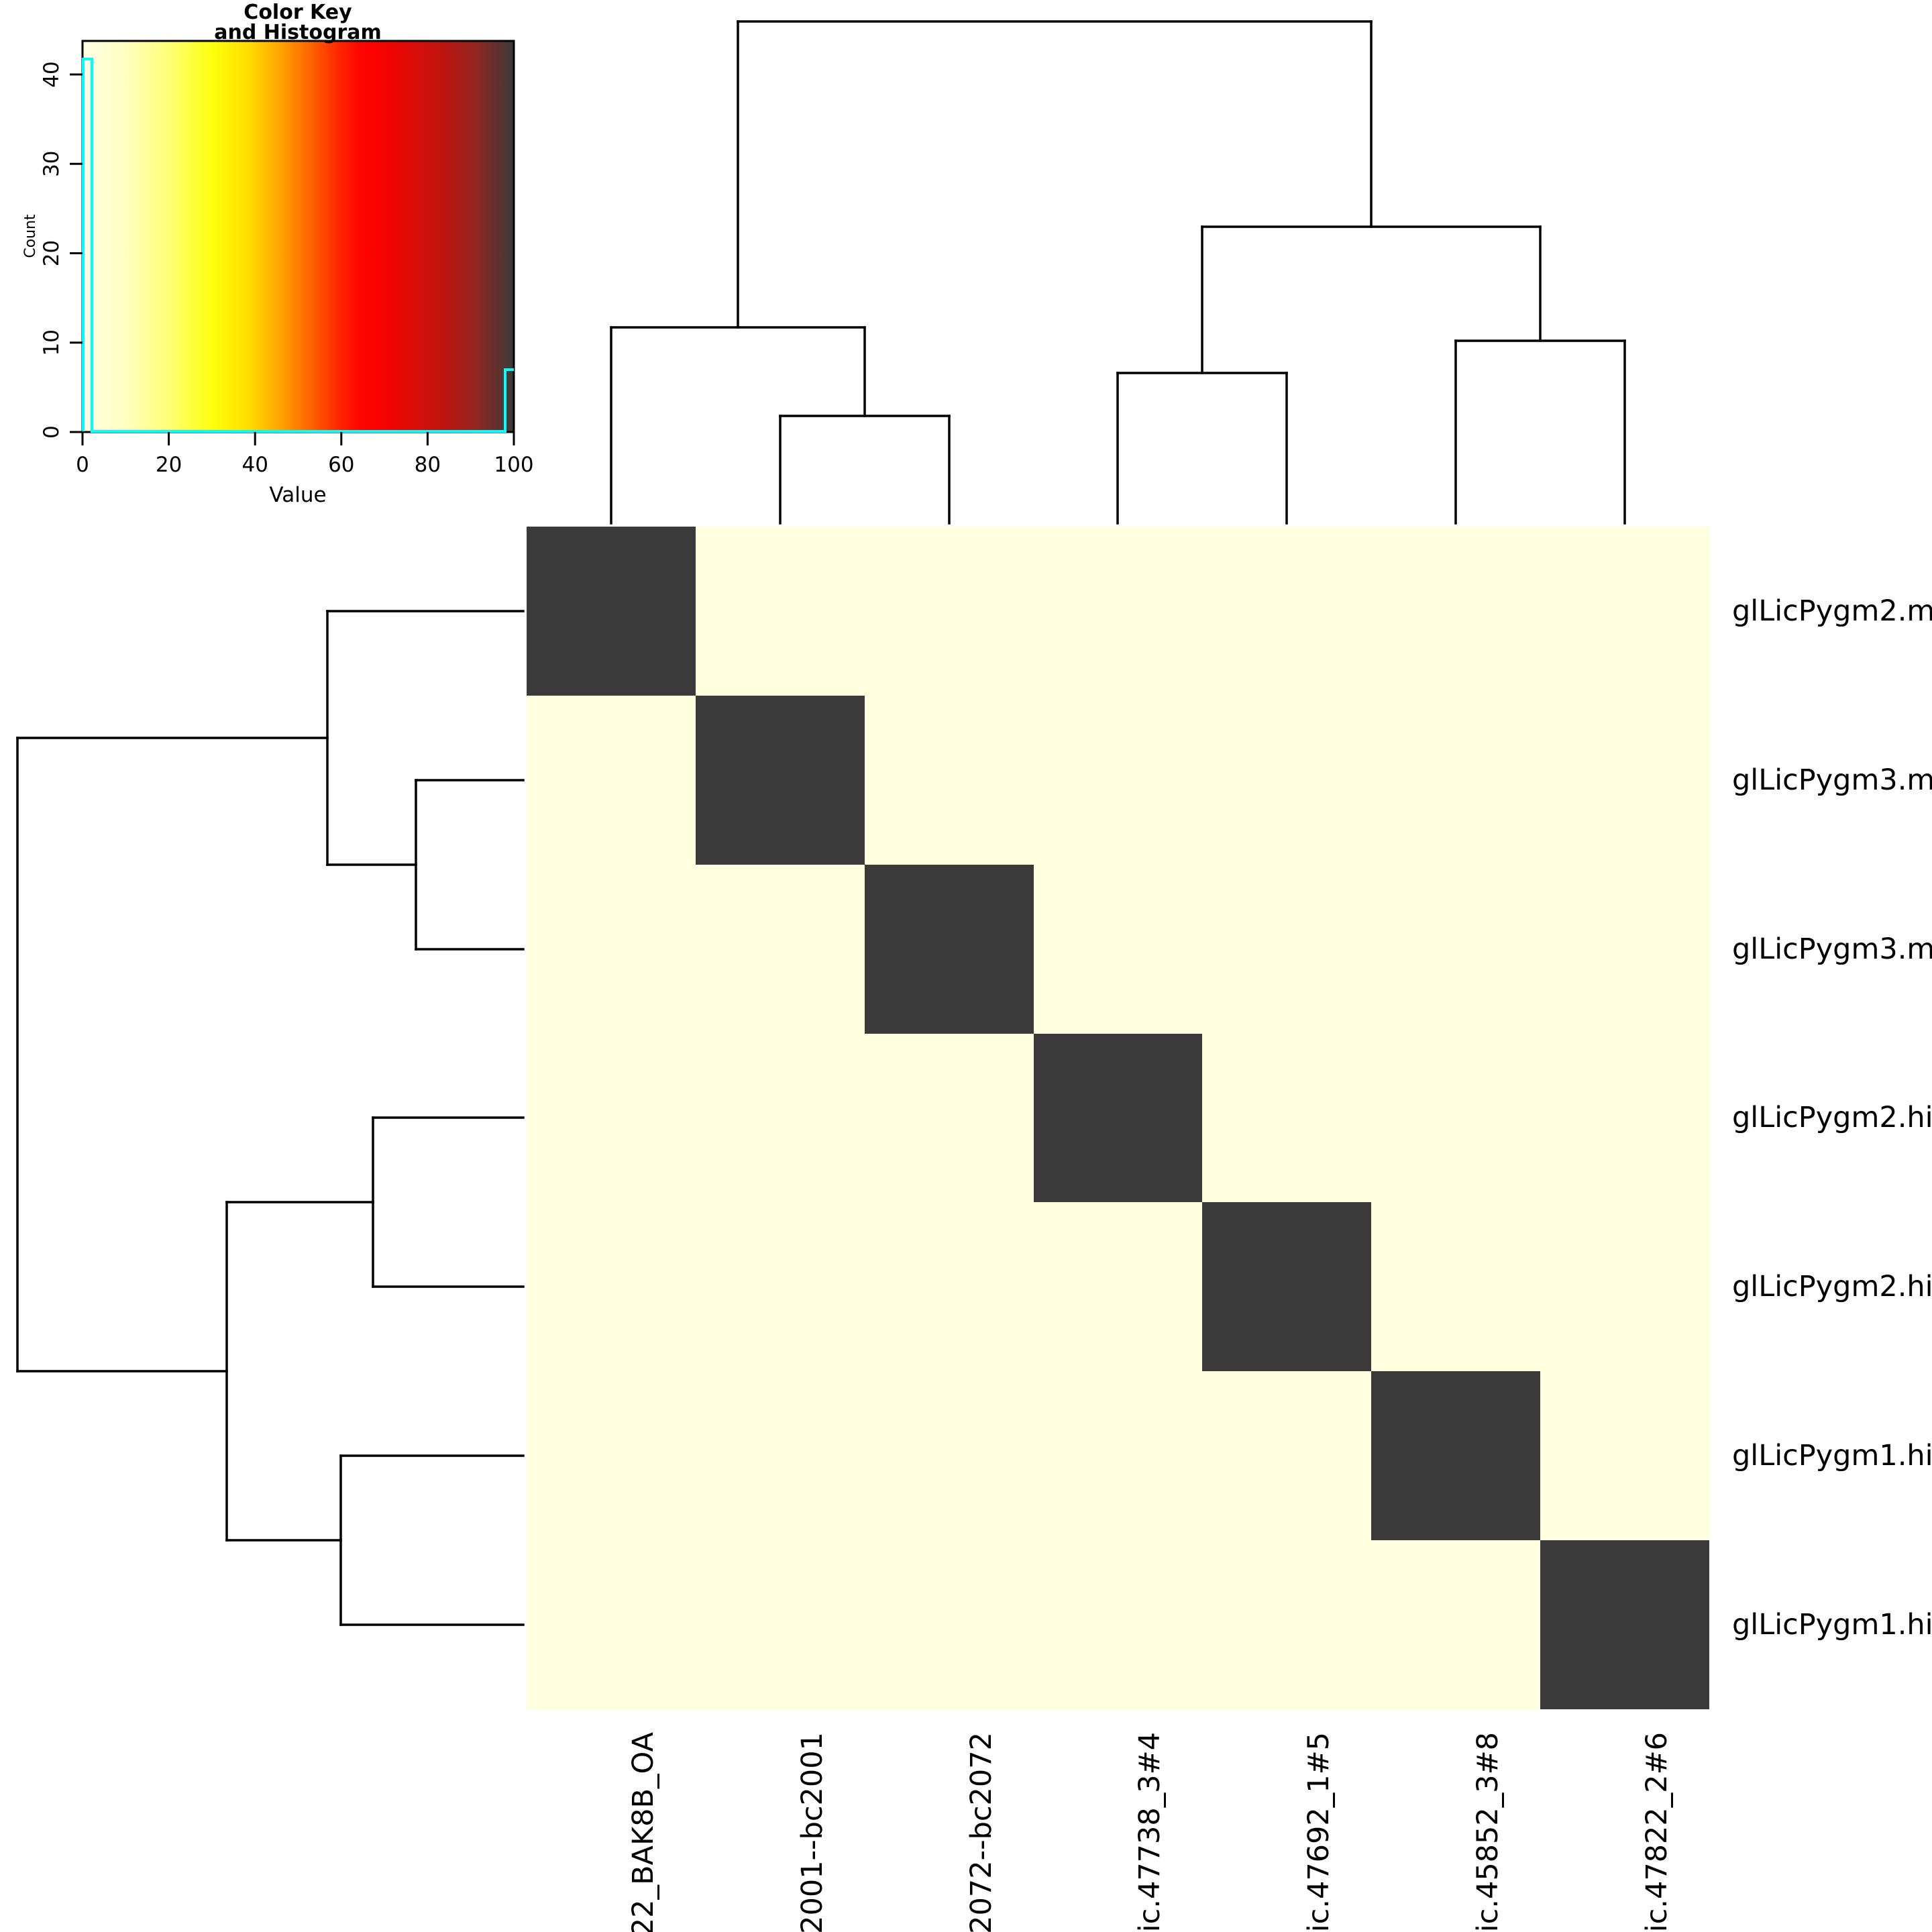 This screenshot has height=1932, width=1932. I want to click on heatmap-cell-r6c7, so click(1624, 1455).